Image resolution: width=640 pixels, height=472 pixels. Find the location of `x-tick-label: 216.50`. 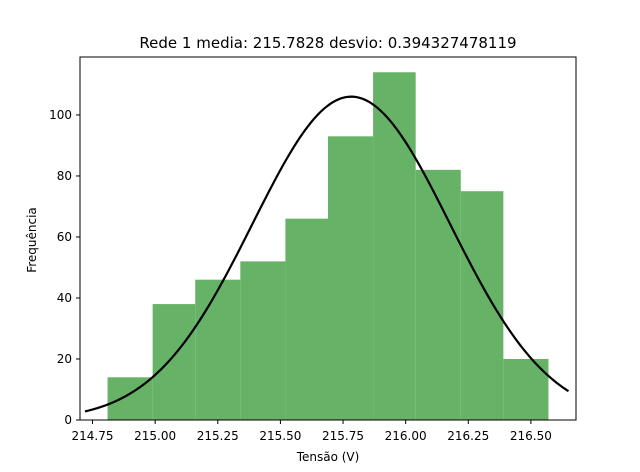

x-tick-label: 216.50 is located at coordinates (531, 436).